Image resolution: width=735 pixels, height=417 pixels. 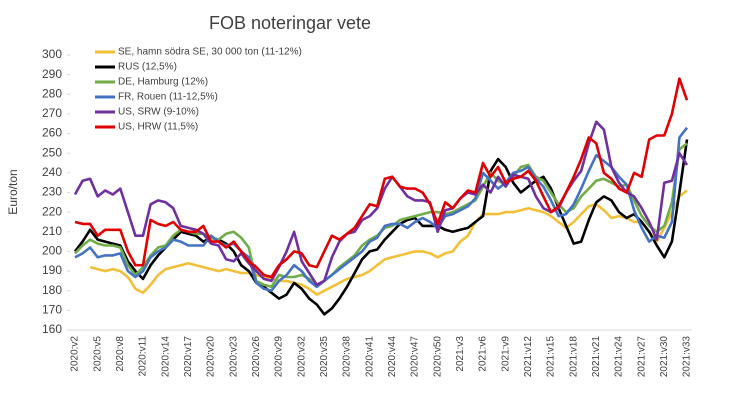 I want to click on y-tick-label: 220, so click(x=52, y=211).